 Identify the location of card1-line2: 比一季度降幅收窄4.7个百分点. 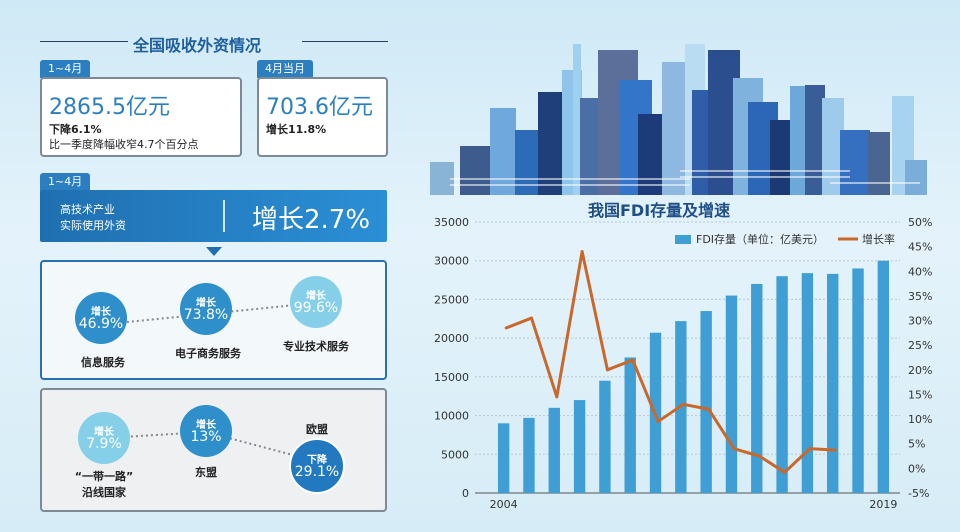
(124, 144).